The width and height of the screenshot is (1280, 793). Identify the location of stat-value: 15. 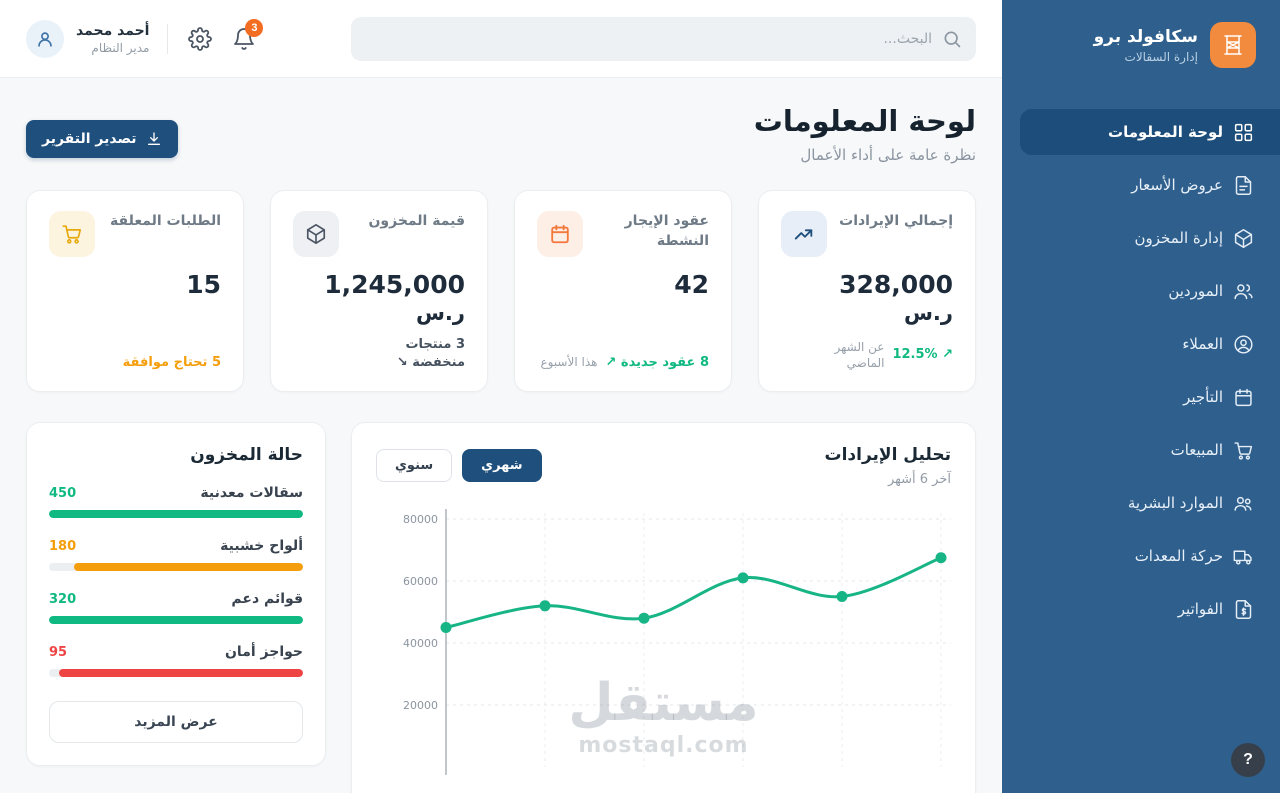
(203, 284).